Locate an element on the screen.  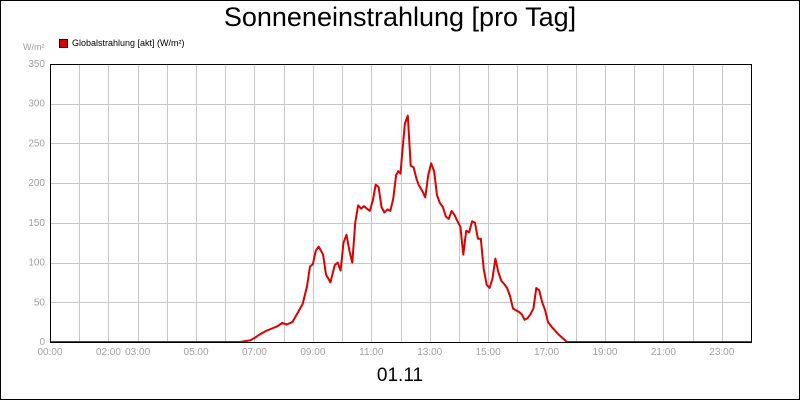
x-tick-label: 03:00 is located at coordinates (137, 352).